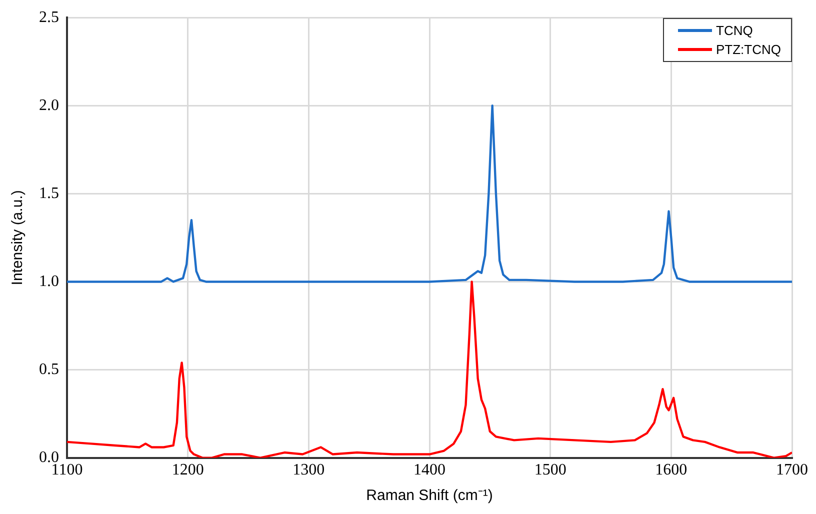  Describe the element at coordinates (17, 238) in the screenshot. I see `y-axis-title: Intensity (a.u.)` at that location.